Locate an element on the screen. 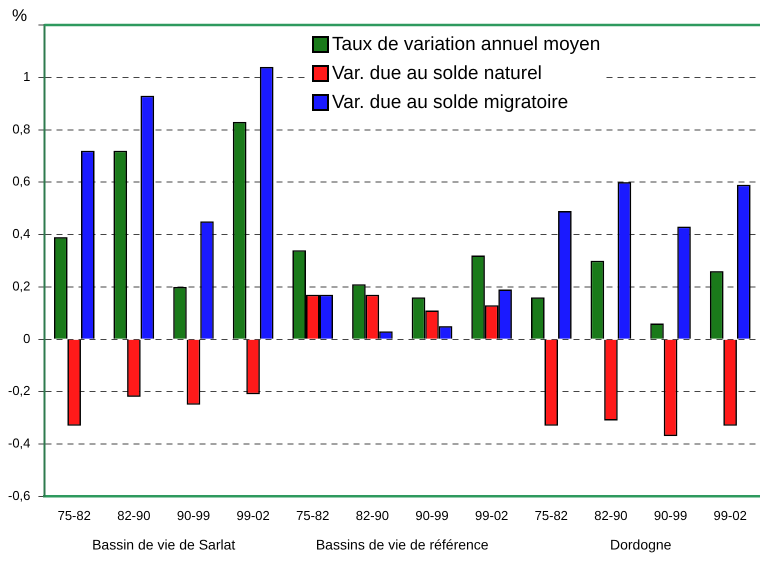 This screenshot has width=760, height=566. legend-label: Var. due au solde migratoire is located at coordinates (450, 103).